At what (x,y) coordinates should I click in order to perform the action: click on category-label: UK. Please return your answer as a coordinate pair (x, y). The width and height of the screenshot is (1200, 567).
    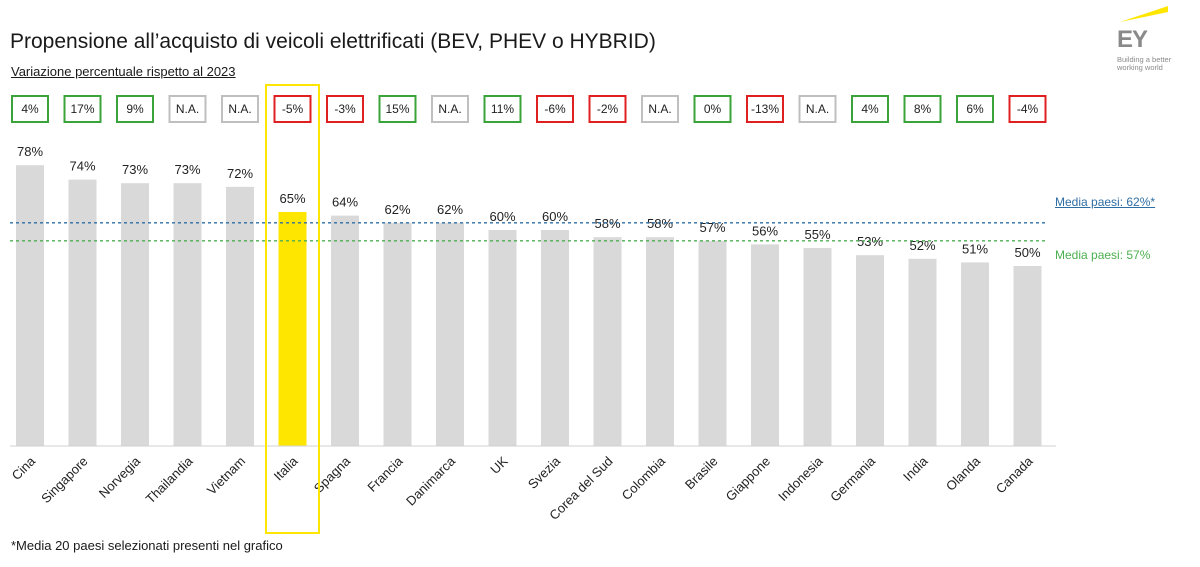
    Looking at the image, I should click on (499, 465).